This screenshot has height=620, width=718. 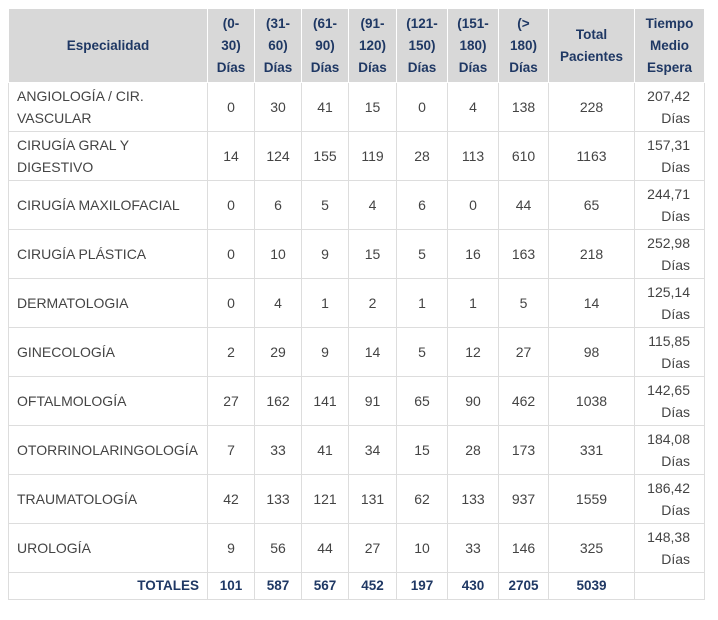 What do you see at coordinates (372, 450) in the screenshot?
I see `value-cell: 34` at bounding box center [372, 450].